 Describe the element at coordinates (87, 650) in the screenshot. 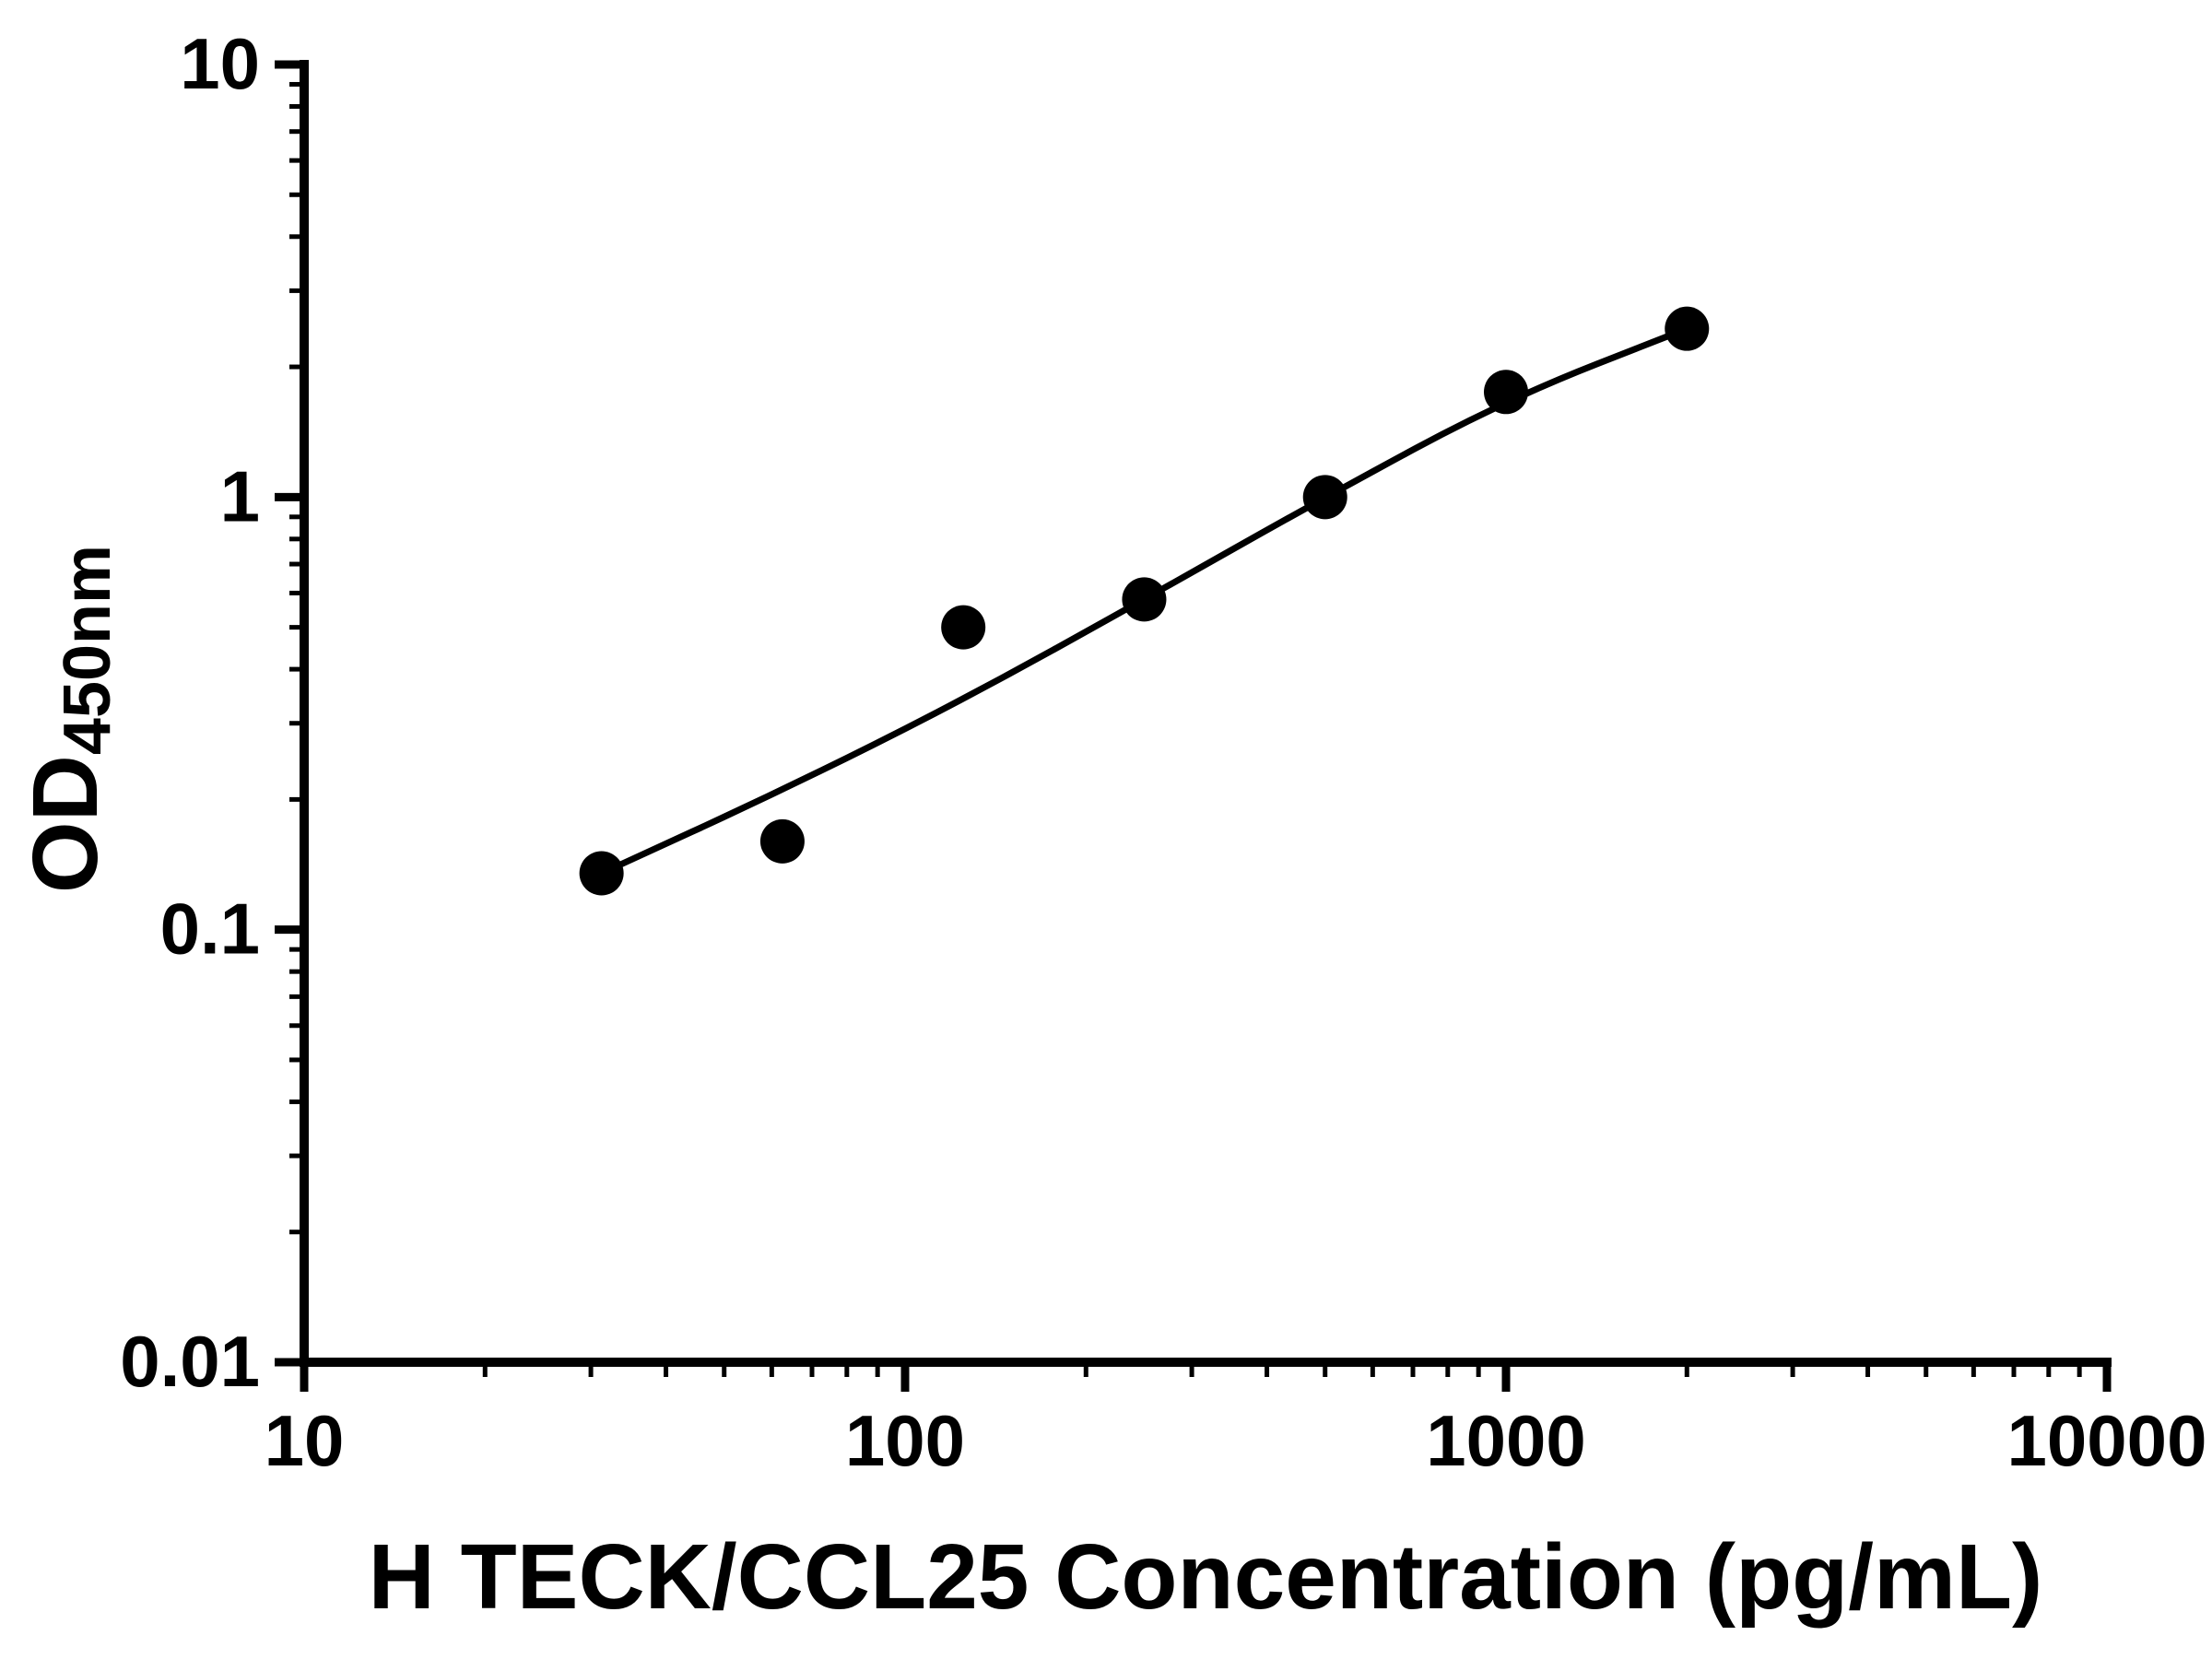

I see `y-axis-label-subscript: 450nm` at that location.